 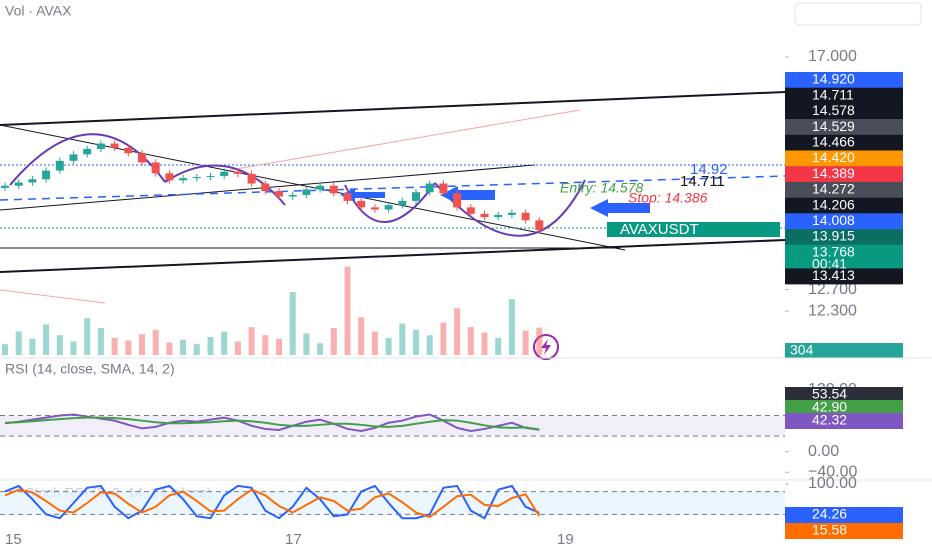 What do you see at coordinates (546, 347) in the screenshot?
I see `alert-bolt` at bounding box center [546, 347].